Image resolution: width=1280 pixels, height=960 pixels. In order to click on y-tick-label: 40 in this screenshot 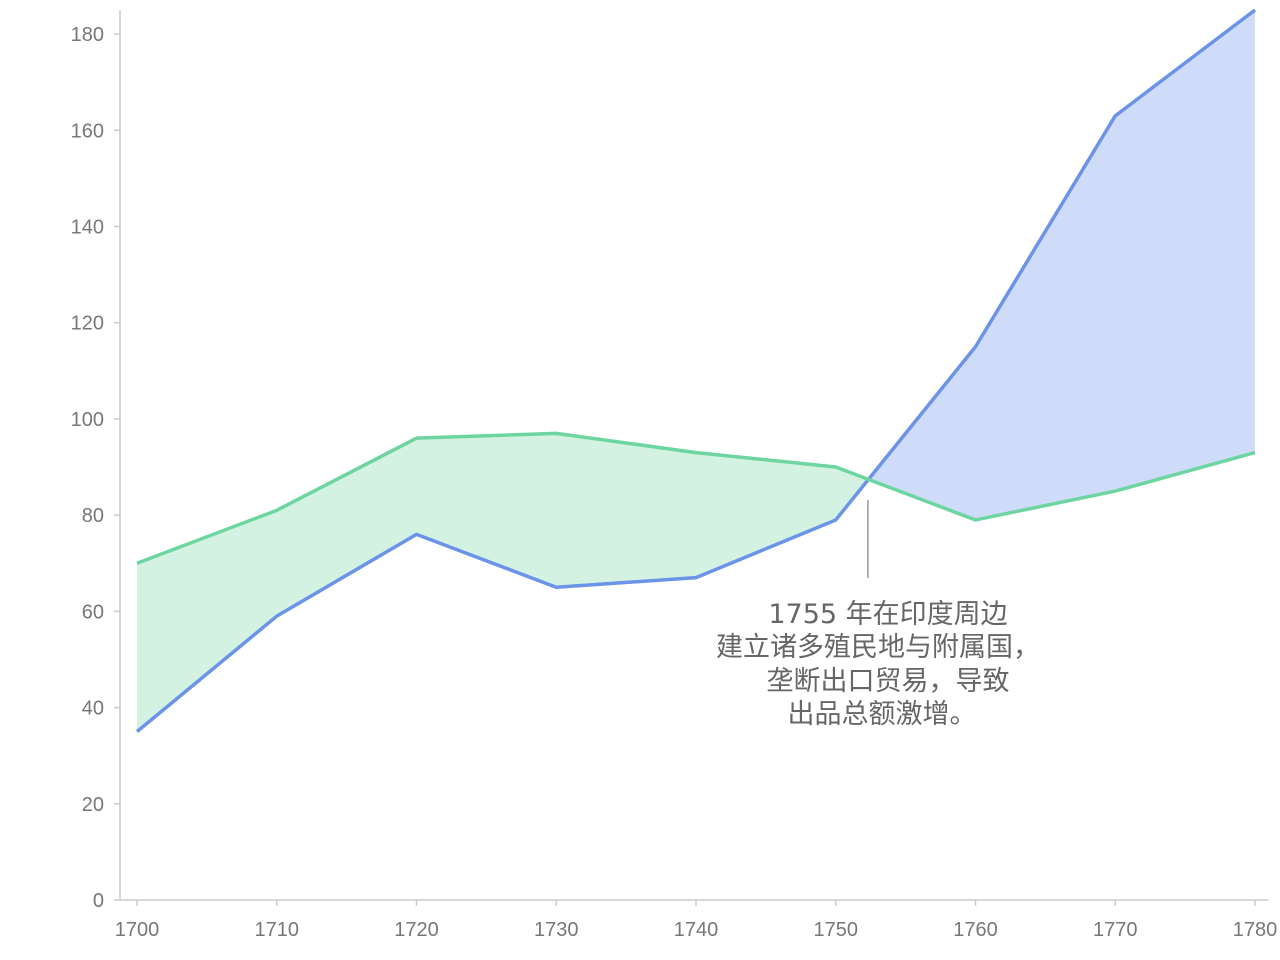, I will do `click(93, 709)`.